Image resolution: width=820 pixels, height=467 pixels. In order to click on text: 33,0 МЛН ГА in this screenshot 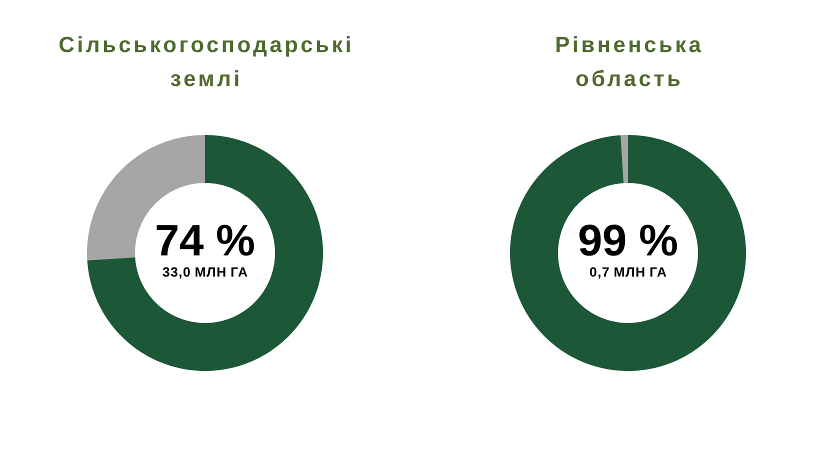, I will do `click(205, 273)`.